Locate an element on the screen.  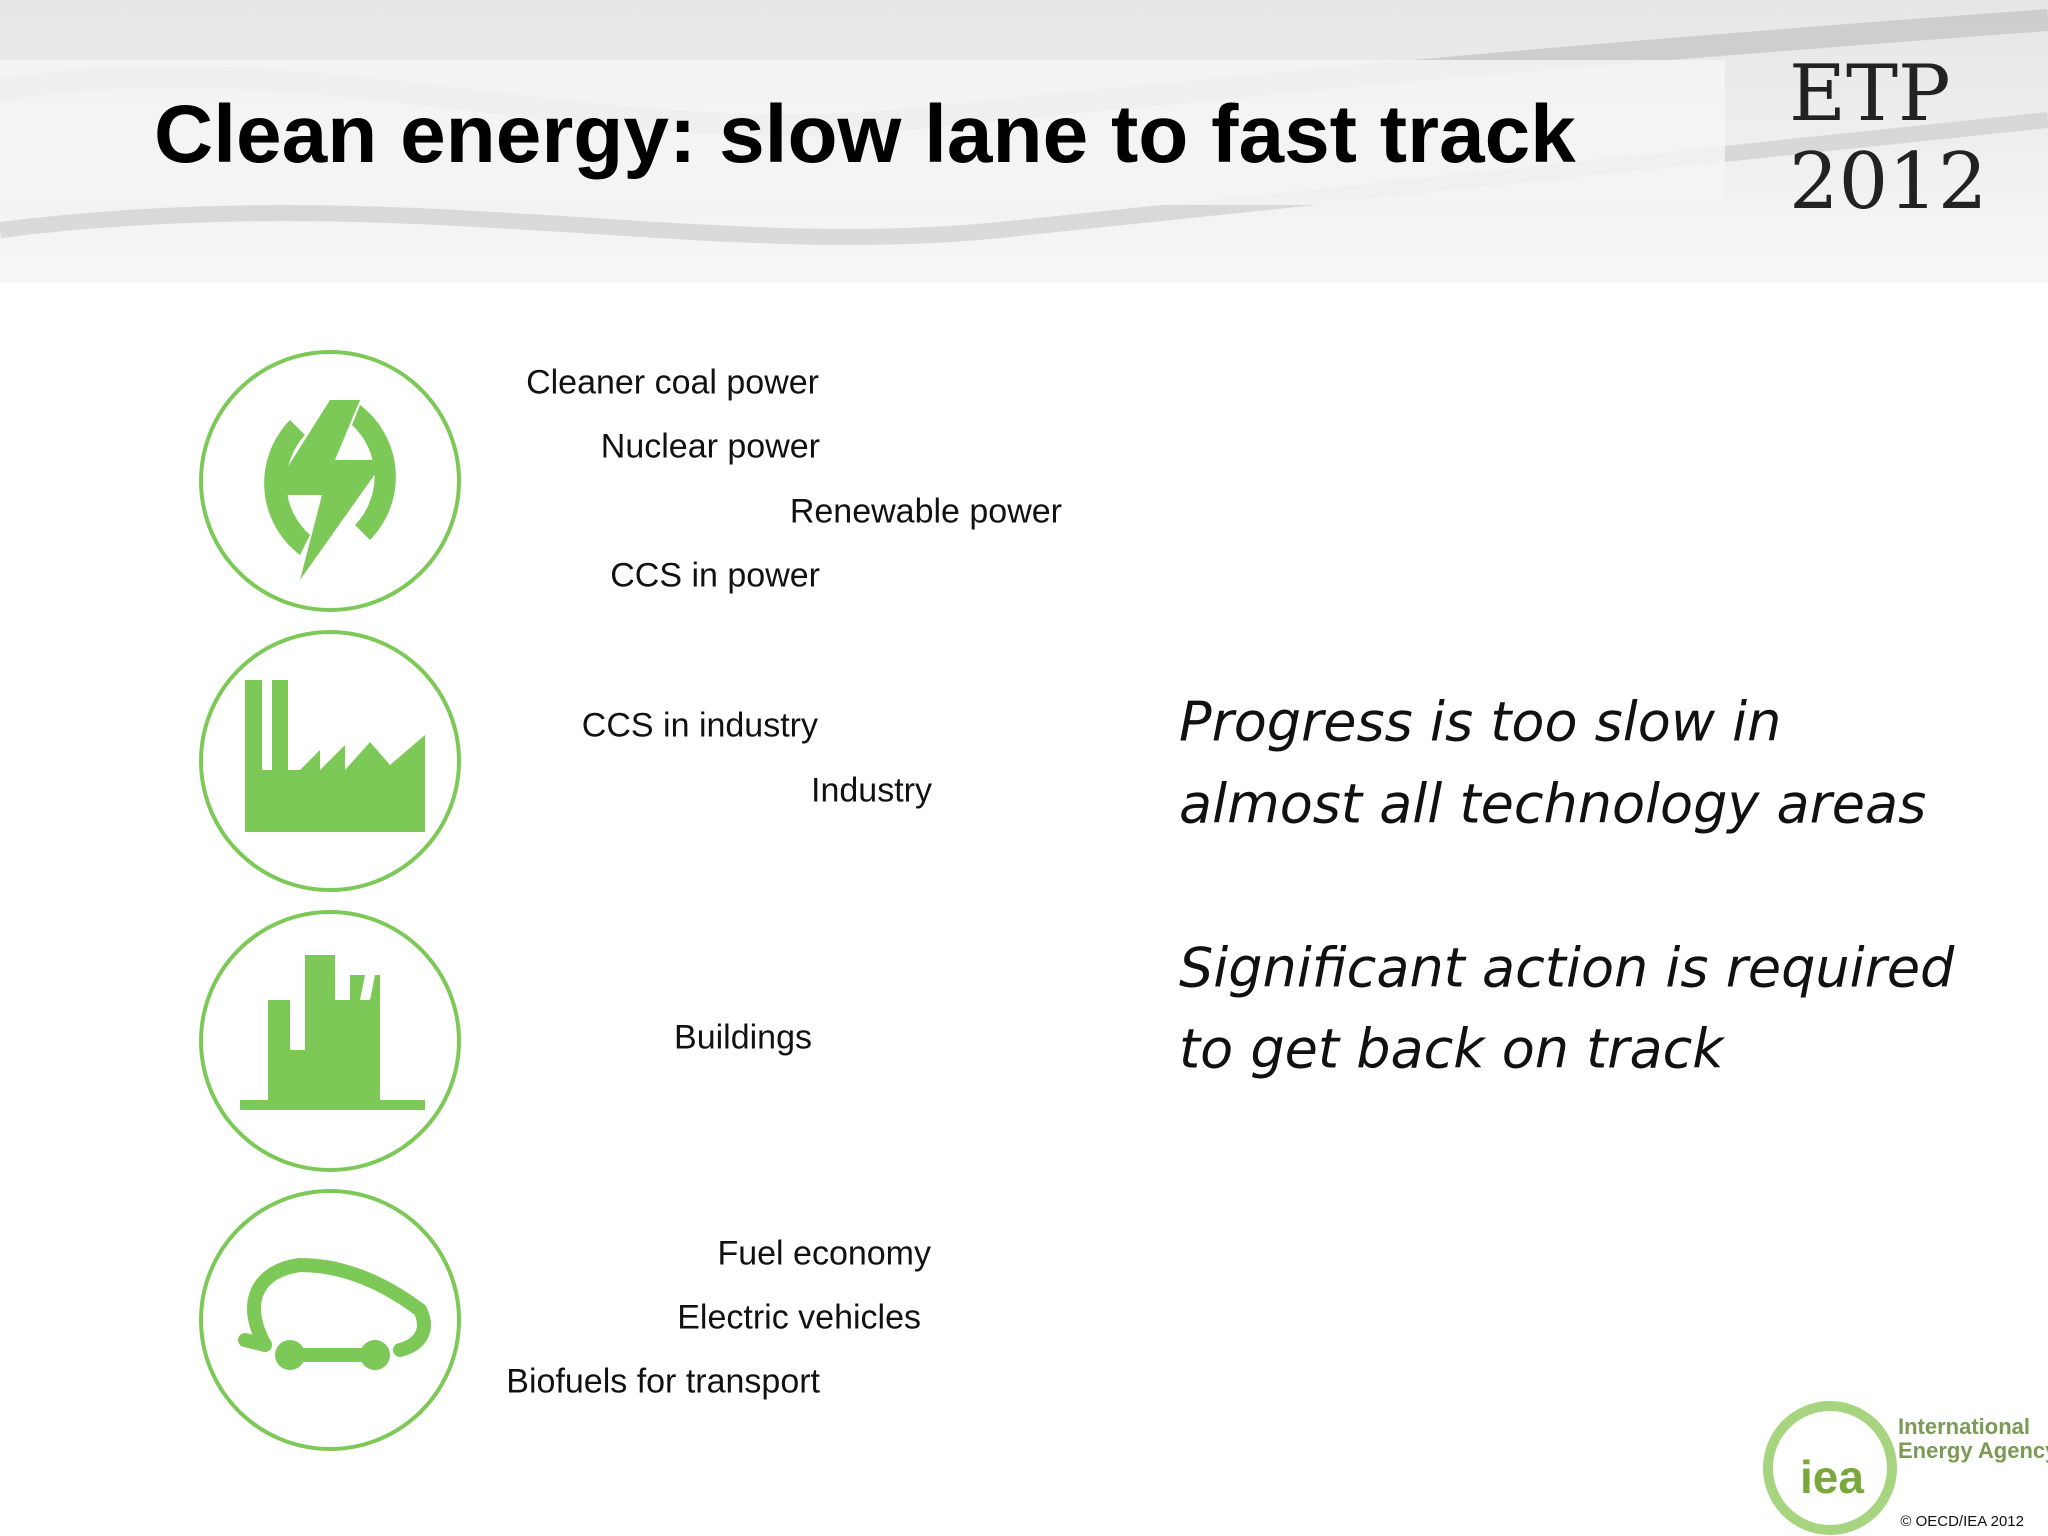
tech-label: CCS in power is located at coordinates (715, 575).